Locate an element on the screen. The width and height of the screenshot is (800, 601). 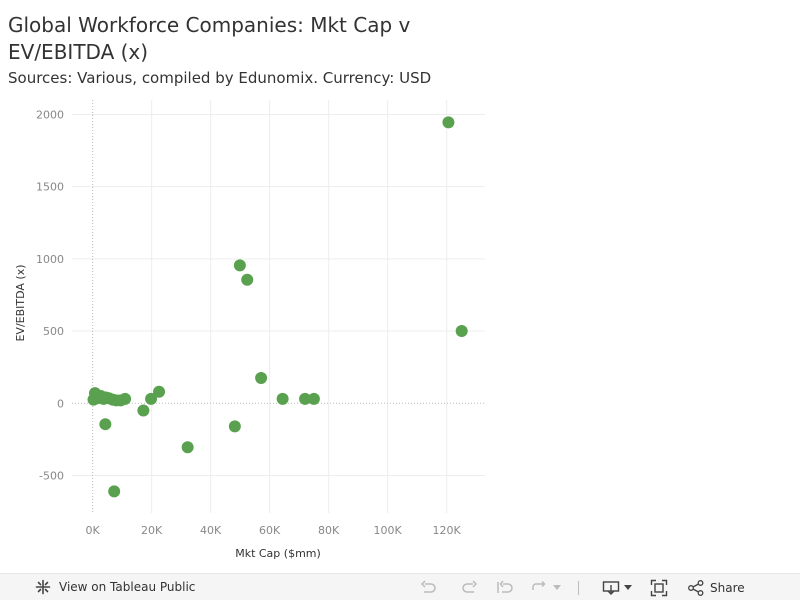
share-button: Share is located at coordinates (716, 588).